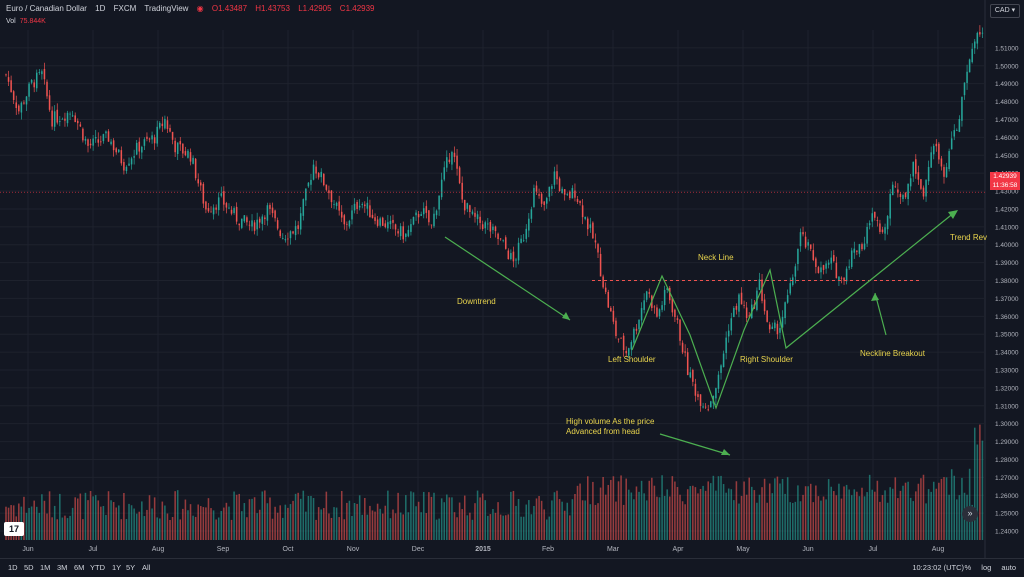 The width and height of the screenshot is (1024, 577). What do you see at coordinates (79, 567) in the screenshot?
I see `range-button-6m: 6M` at bounding box center [79, 567].